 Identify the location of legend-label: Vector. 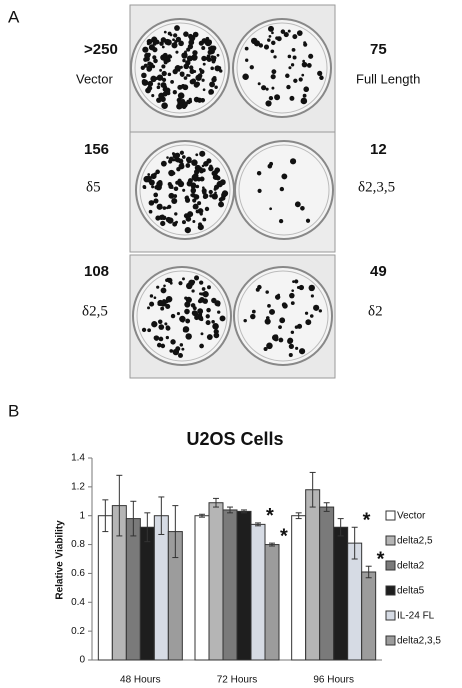
(411, 516).